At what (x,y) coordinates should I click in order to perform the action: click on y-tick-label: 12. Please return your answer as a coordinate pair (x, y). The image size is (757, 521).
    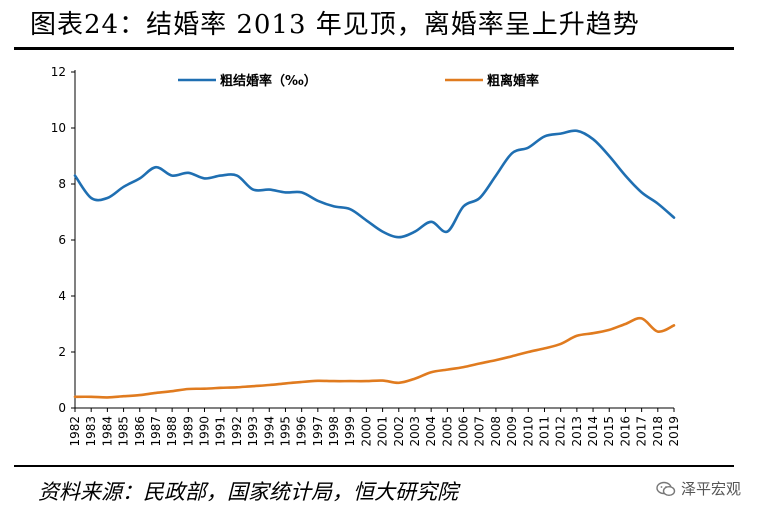
    Looking at the image, I should click on (58, 72).